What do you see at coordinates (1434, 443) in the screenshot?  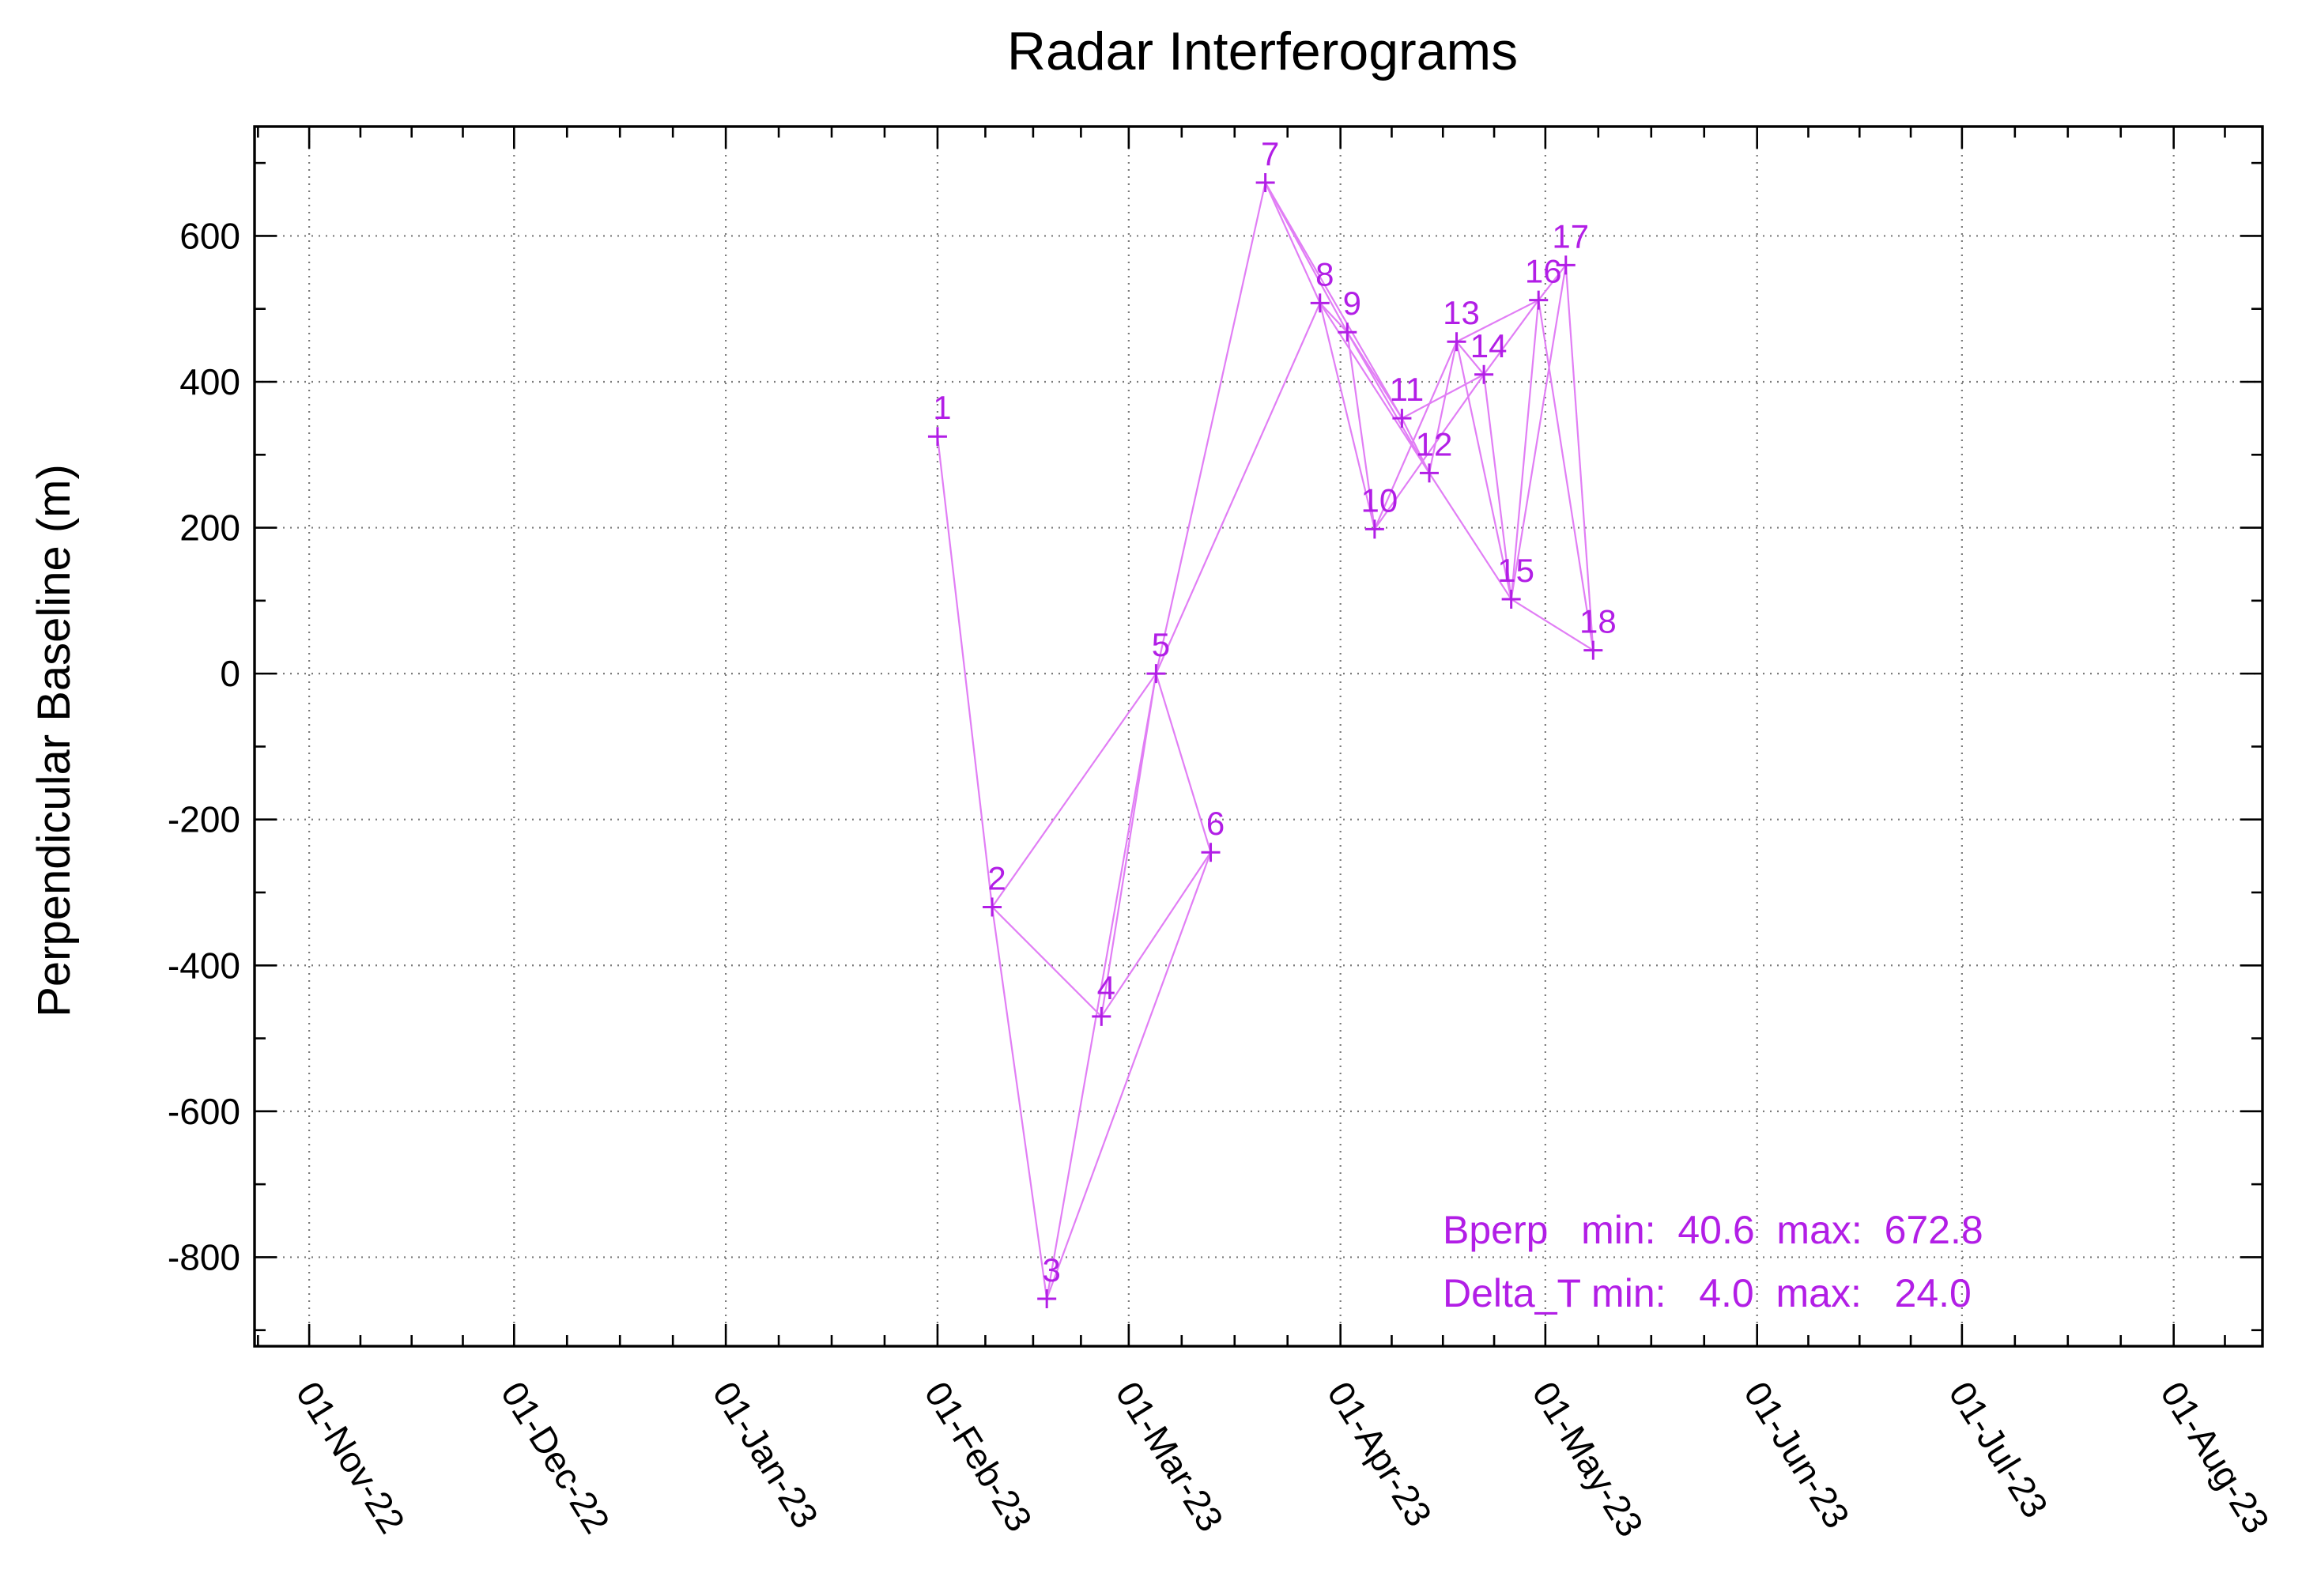 I see `acquisition-label: 12` at bounding box center [1434, 443].